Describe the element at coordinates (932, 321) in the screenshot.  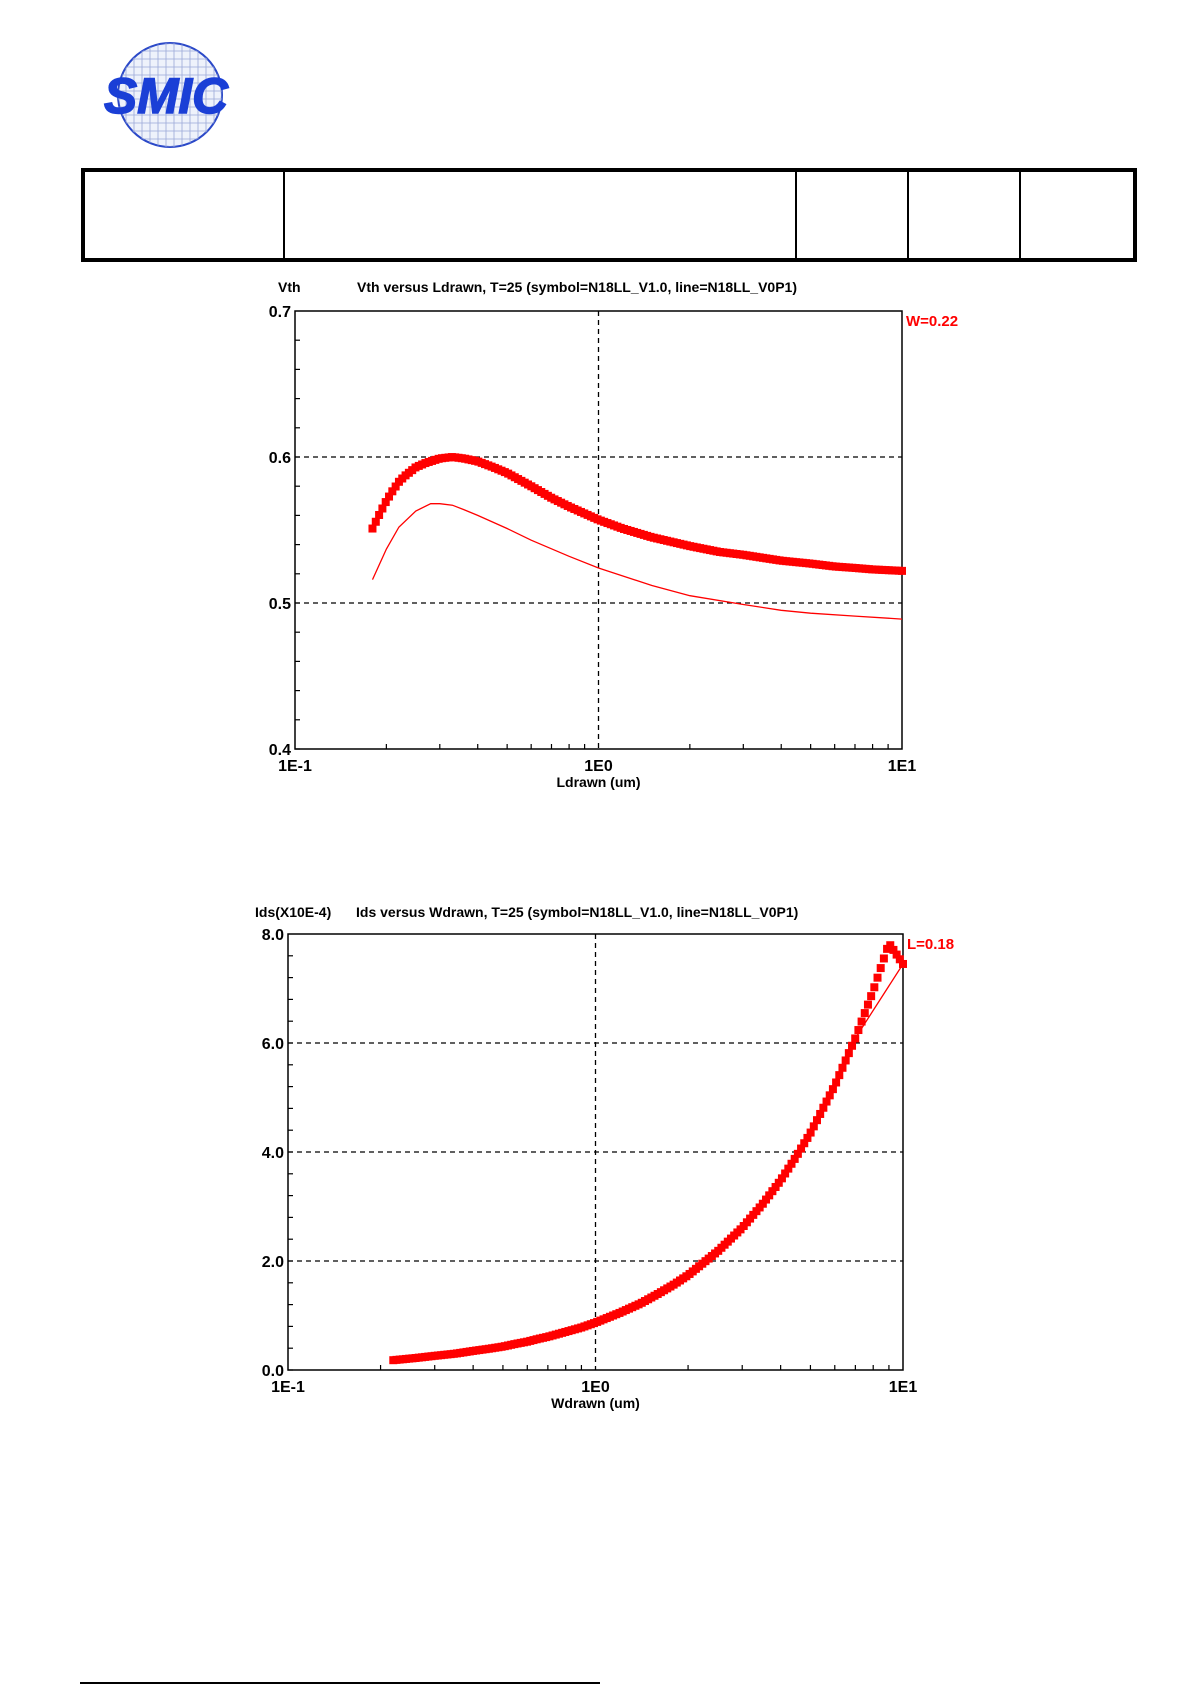
I see `curve-parameter-label: W=0.22` at that location.